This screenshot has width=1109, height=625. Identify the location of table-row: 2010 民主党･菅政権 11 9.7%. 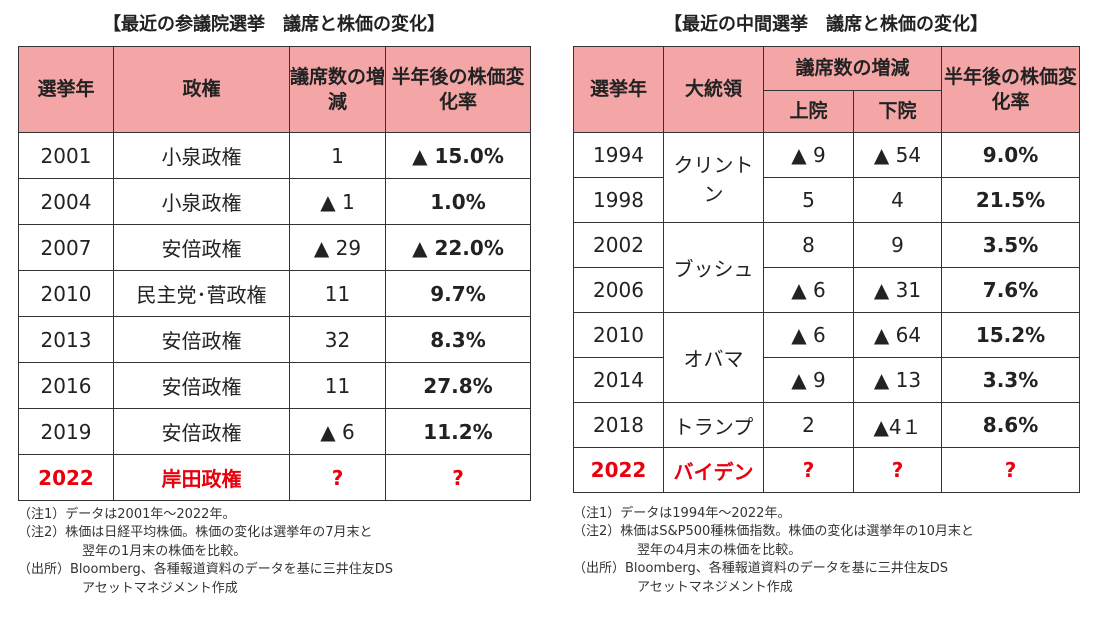
(274, 293).